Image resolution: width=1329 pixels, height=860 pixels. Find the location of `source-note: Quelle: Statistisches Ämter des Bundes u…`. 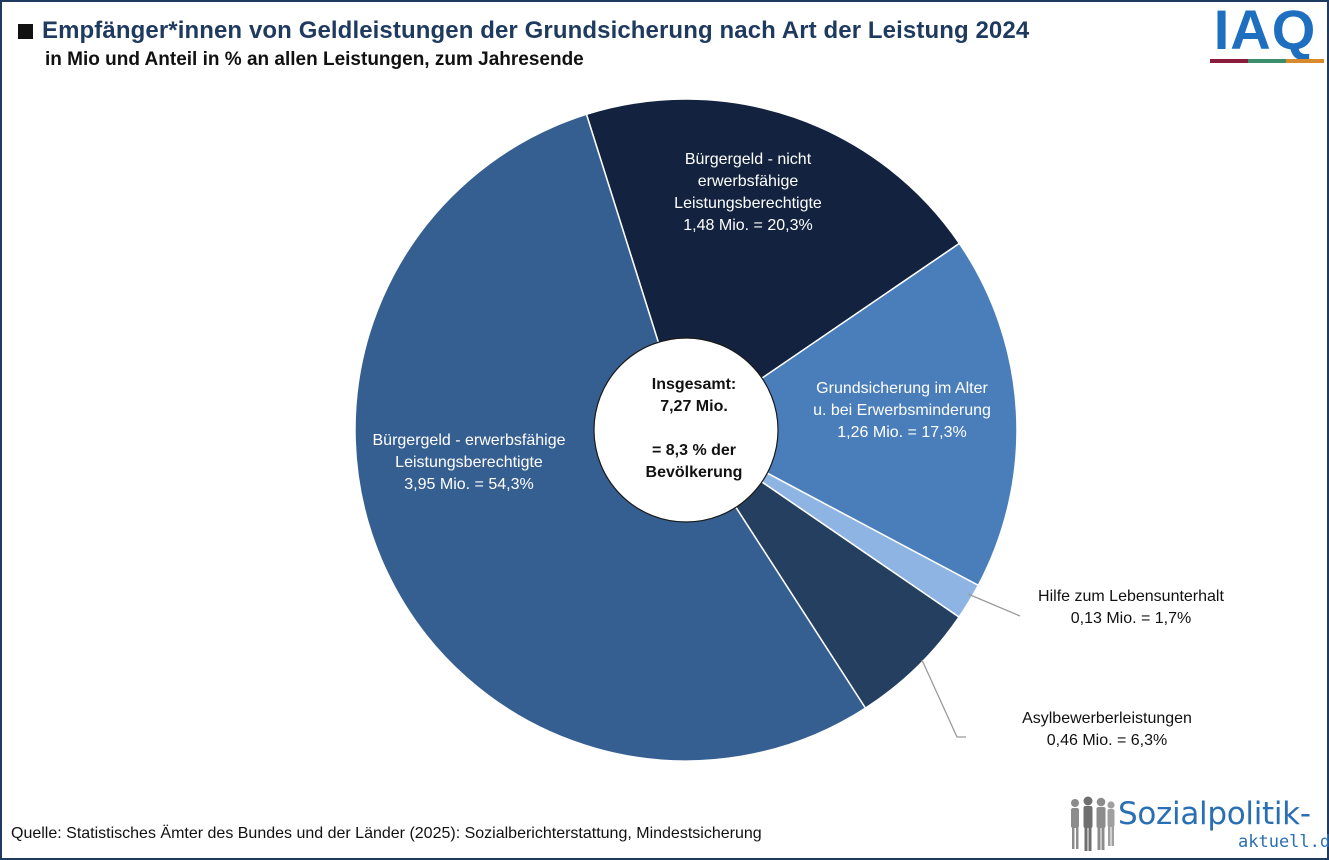

source-note: Quelle: Statistisches Ämter des Bundes u… is located at coordinates (386, 833).